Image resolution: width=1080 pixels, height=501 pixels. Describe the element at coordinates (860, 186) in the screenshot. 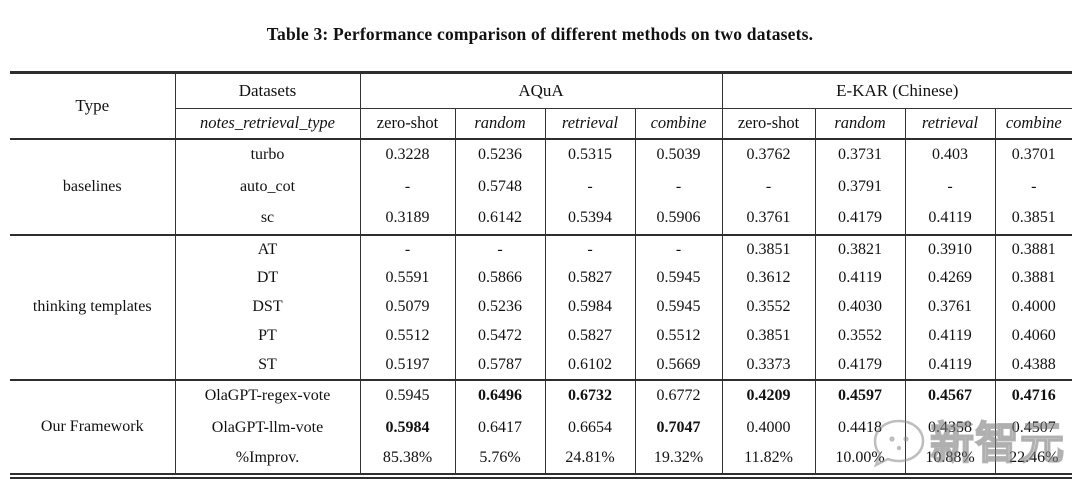

I see `value-cell: 0.3791` at that location.